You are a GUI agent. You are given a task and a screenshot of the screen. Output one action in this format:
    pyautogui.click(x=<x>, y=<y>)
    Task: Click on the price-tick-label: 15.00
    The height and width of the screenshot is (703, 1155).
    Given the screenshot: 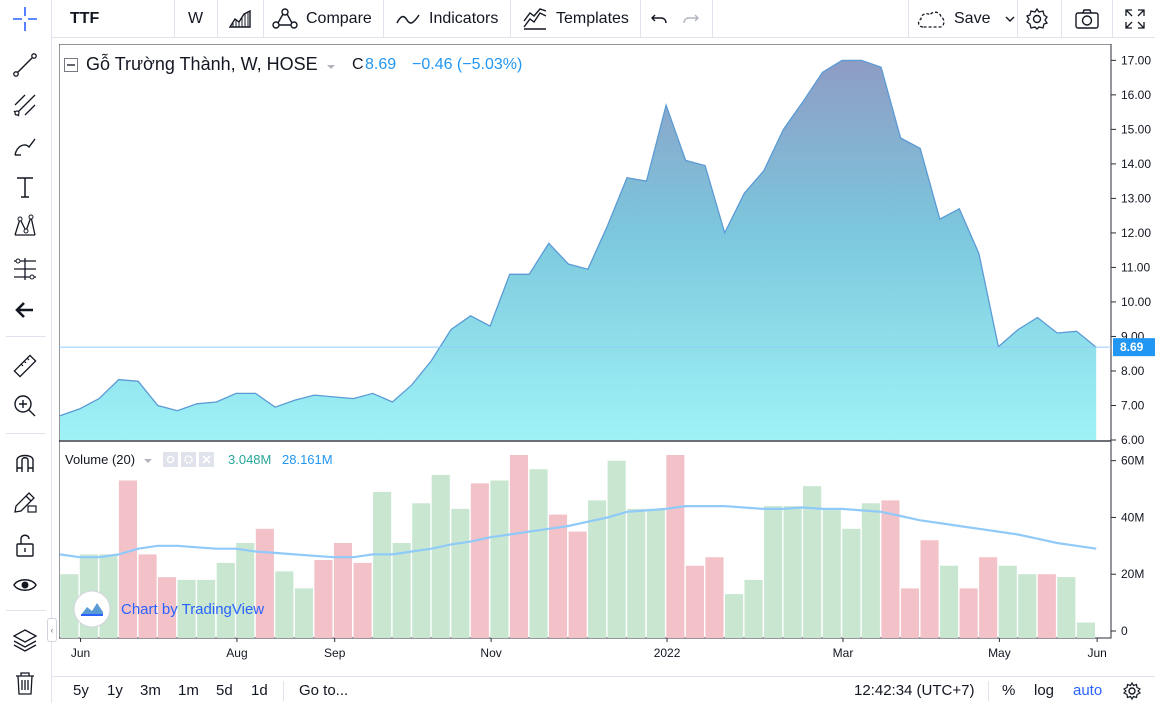 What is the action you would take?
    pyautogui.click(x=1136, y=129)
    